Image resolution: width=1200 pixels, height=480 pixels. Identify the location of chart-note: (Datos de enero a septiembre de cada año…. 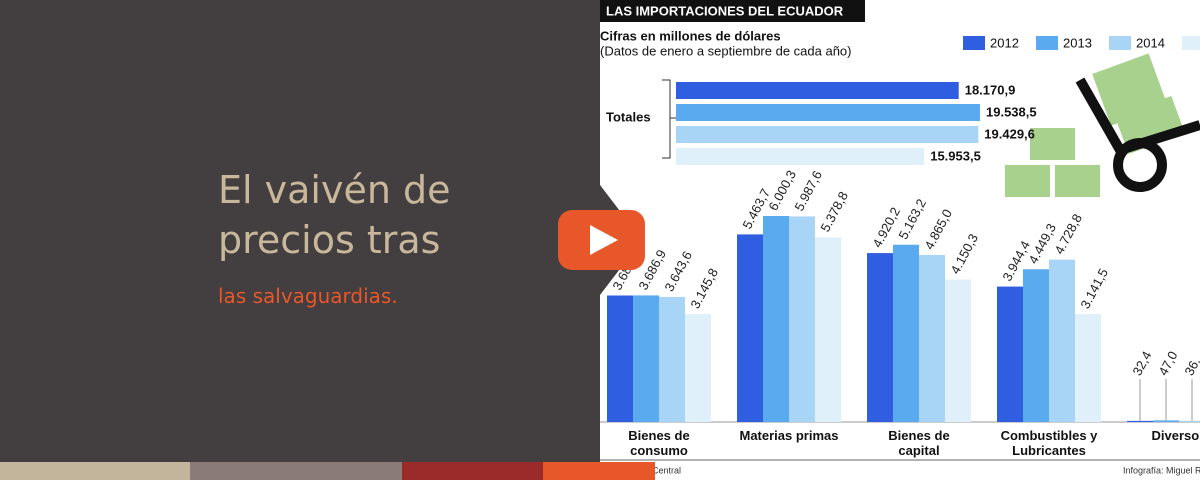
(726, 50).